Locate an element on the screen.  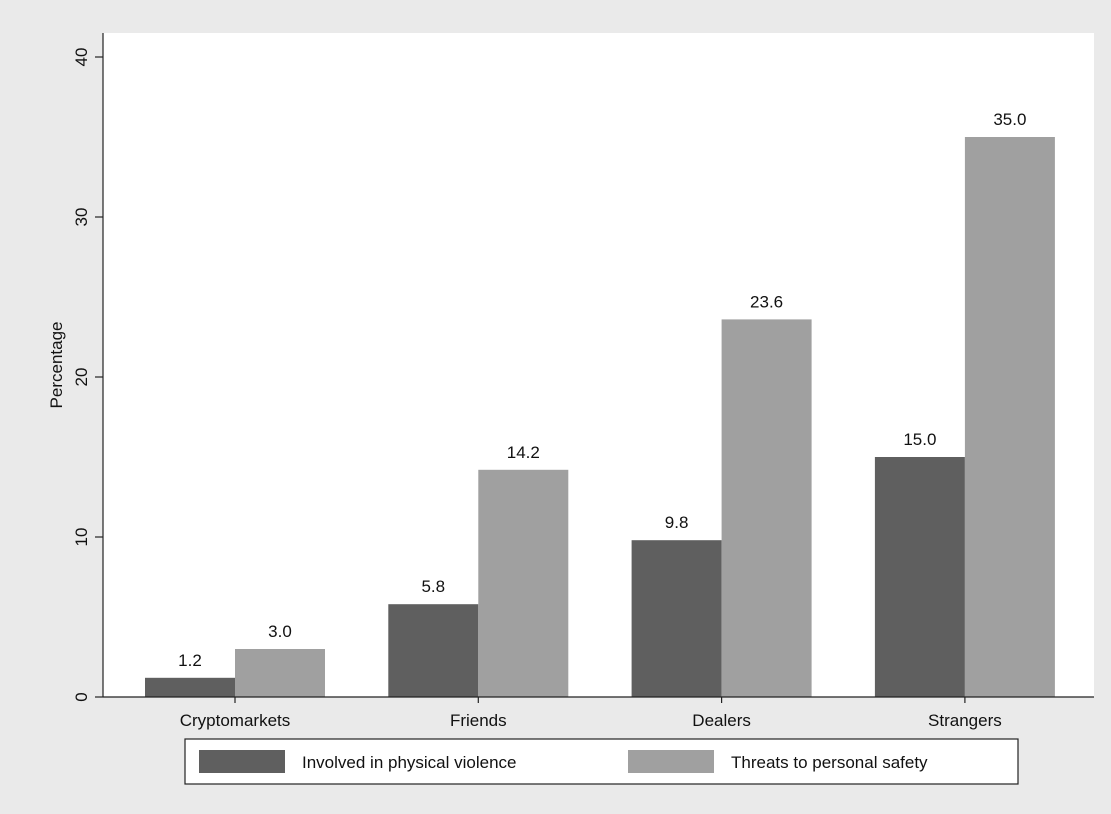
data-label-cryptomarkets-physical-violence: 1.2 is located at coordinates (190, 660).